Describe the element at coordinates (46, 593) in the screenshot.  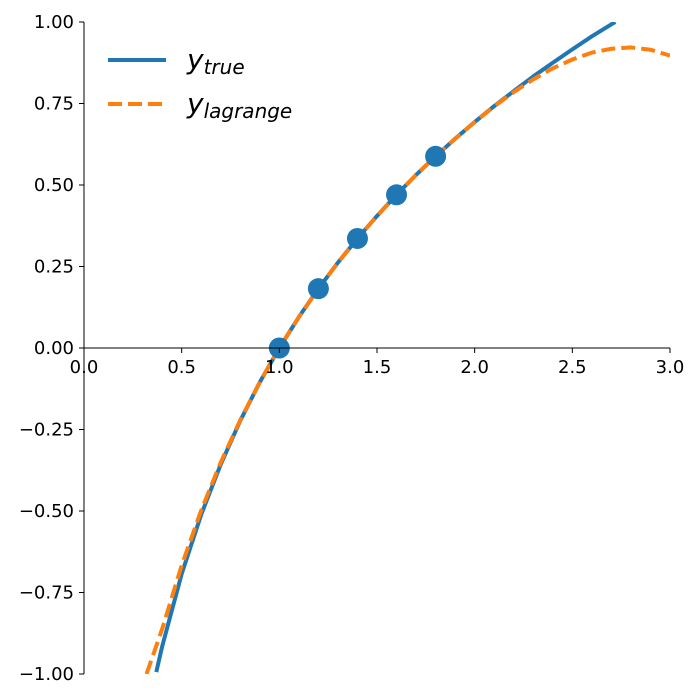
I see `y-tick-label: −0.75` at that location.